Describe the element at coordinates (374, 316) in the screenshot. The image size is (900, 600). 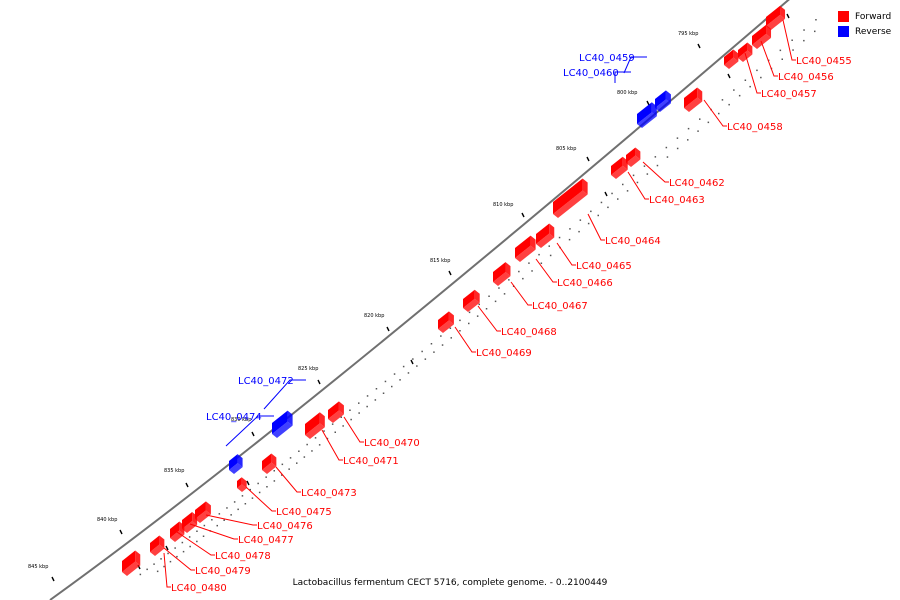
I see `tick-label: 820 kbp` at that location.